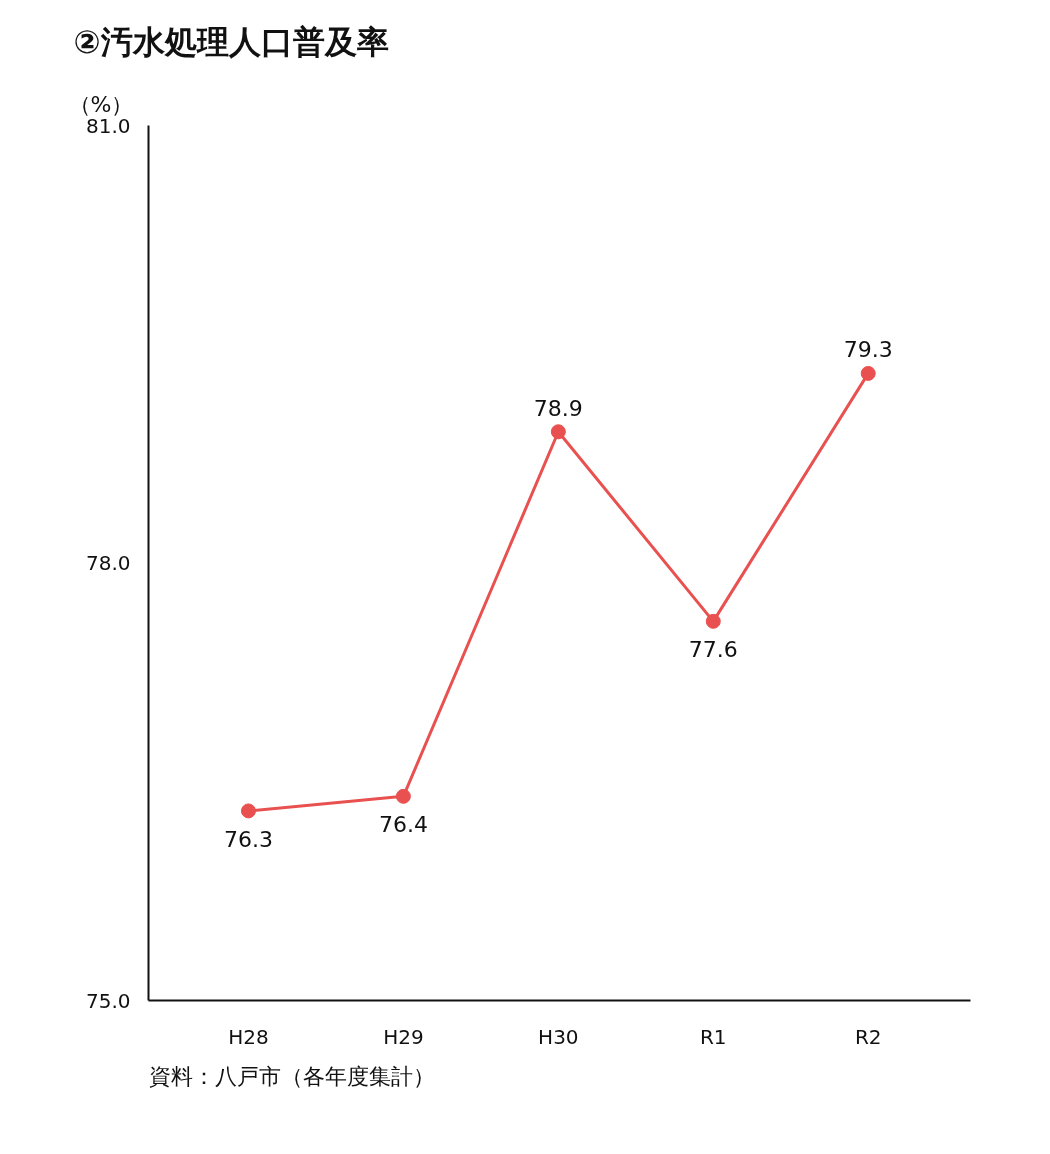 The height and width of the screenshot is (1154, 1050). What do you see at coordinates (101, 104) in the screenshot?
I see `y-axis-title: （%）` at bounding box center [101, 104].